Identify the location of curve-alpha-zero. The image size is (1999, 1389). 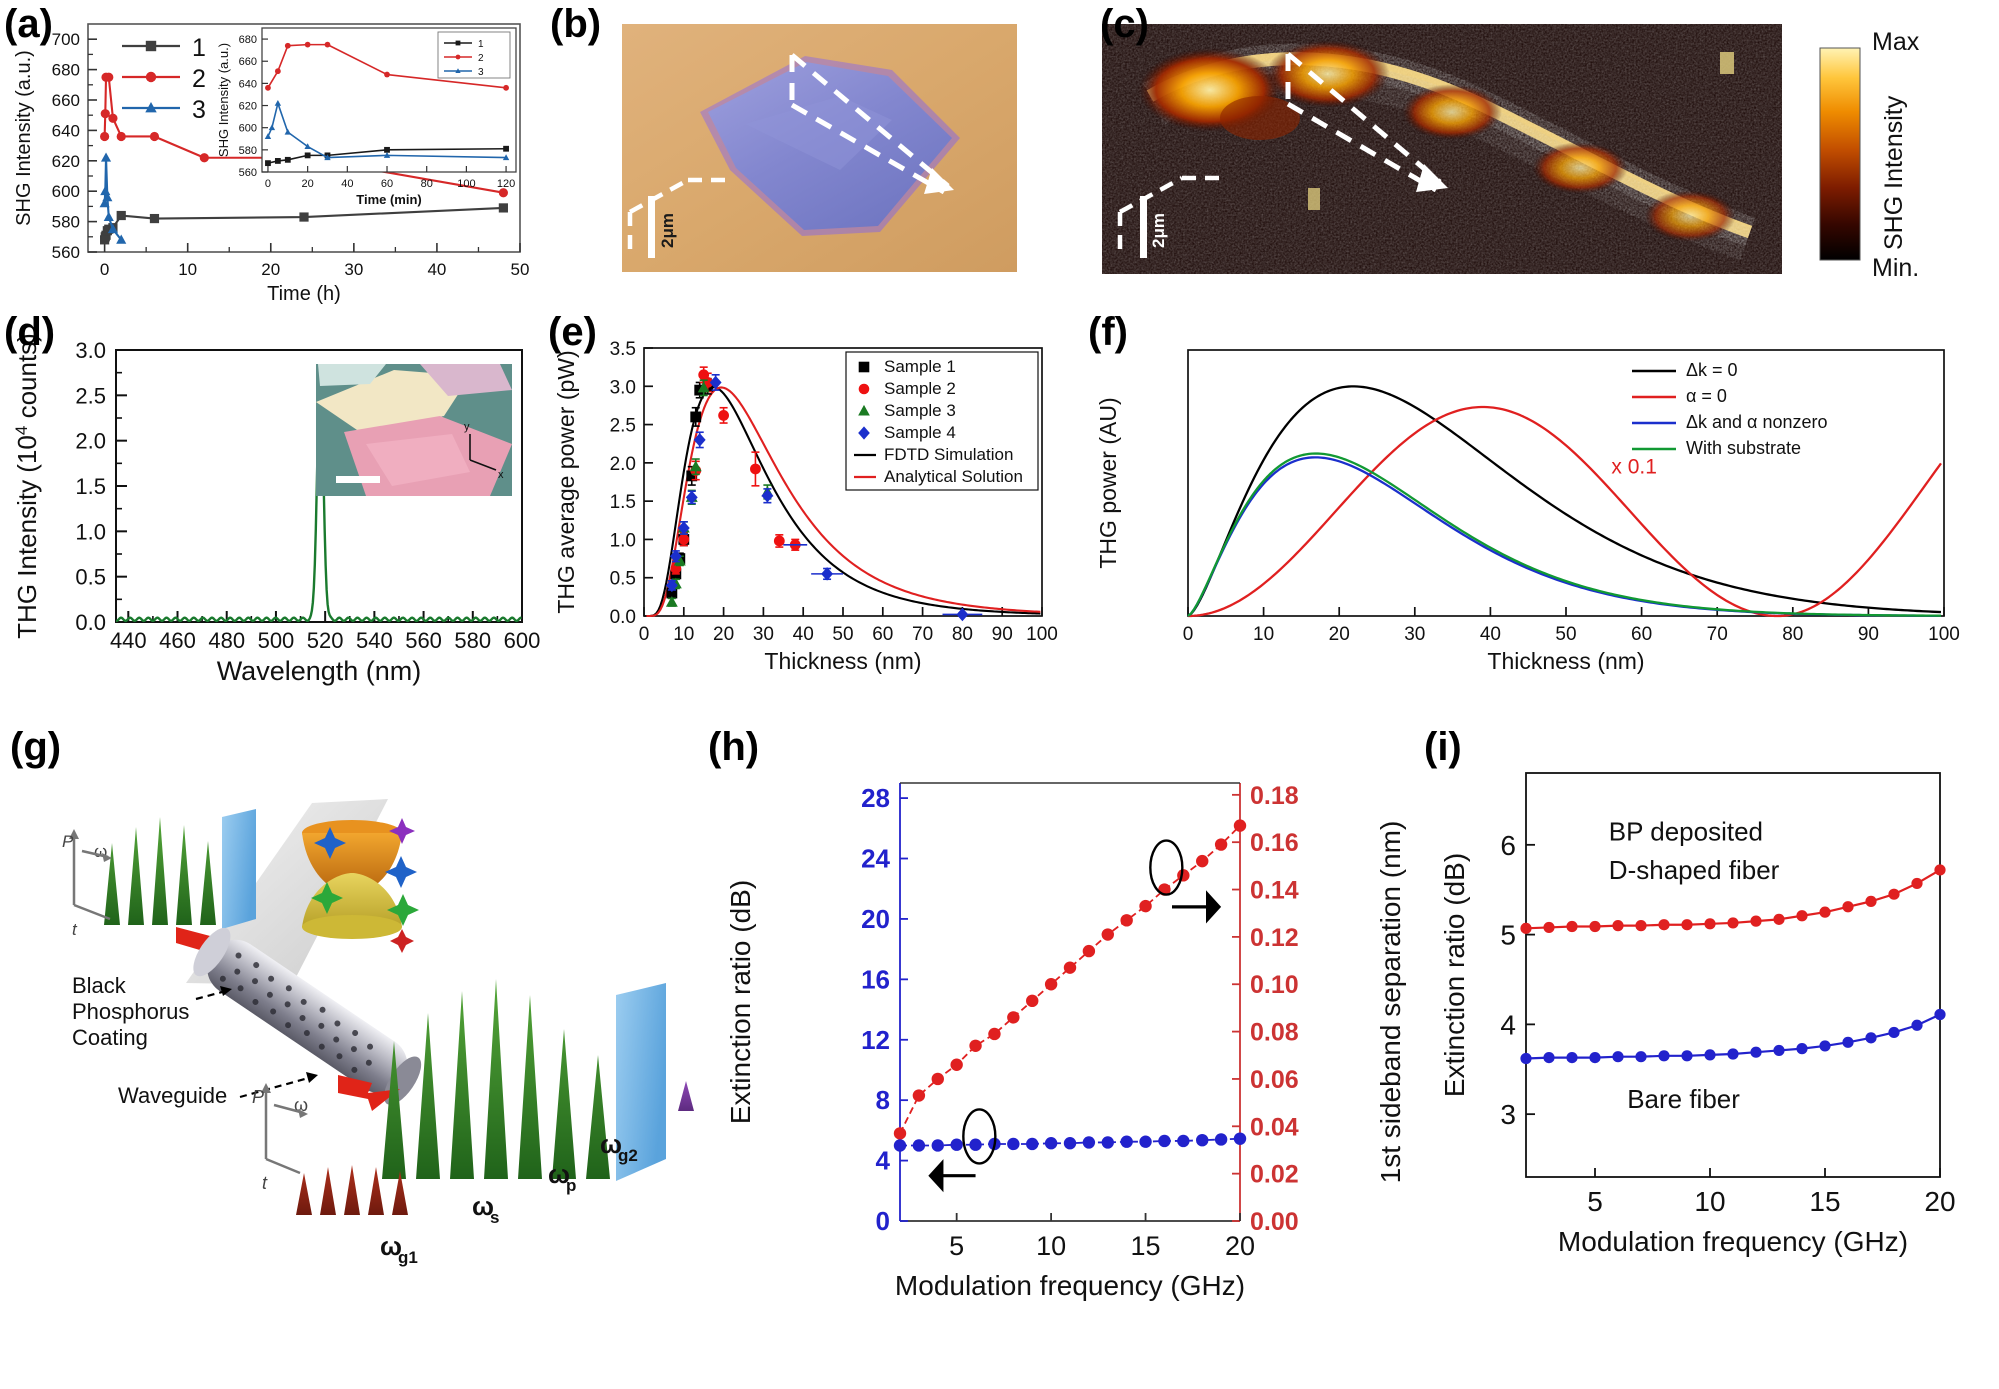
(1564, 511).